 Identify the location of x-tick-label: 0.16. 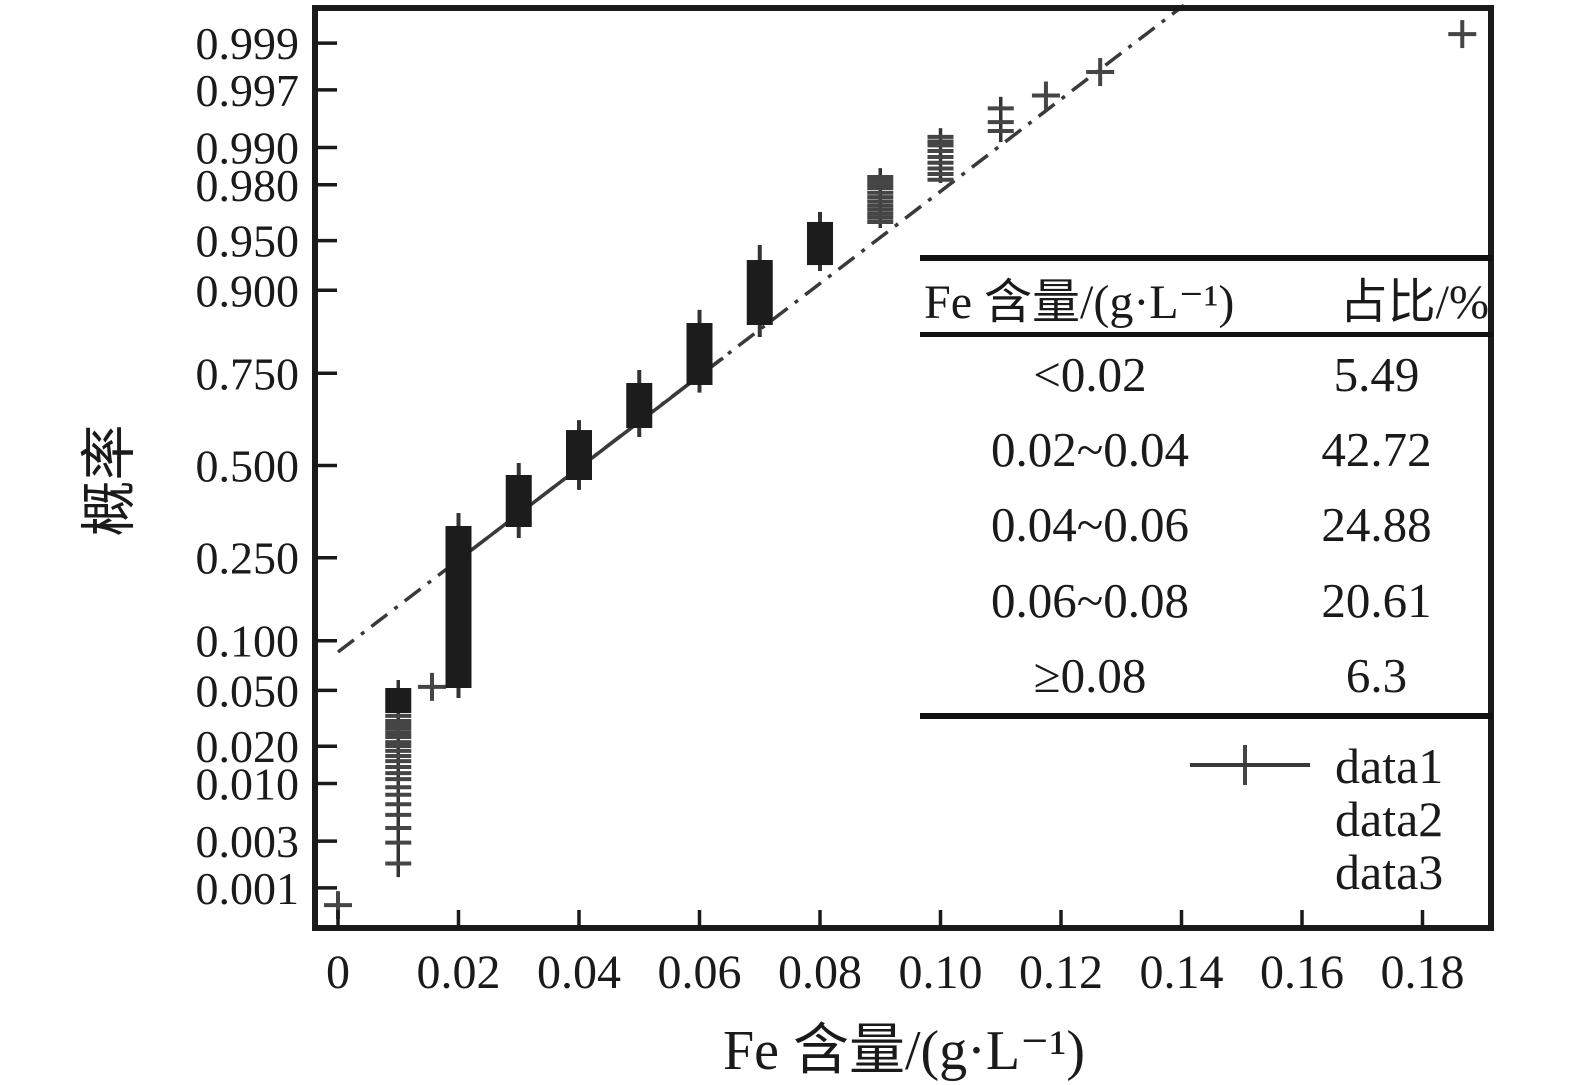
(1302, 972).